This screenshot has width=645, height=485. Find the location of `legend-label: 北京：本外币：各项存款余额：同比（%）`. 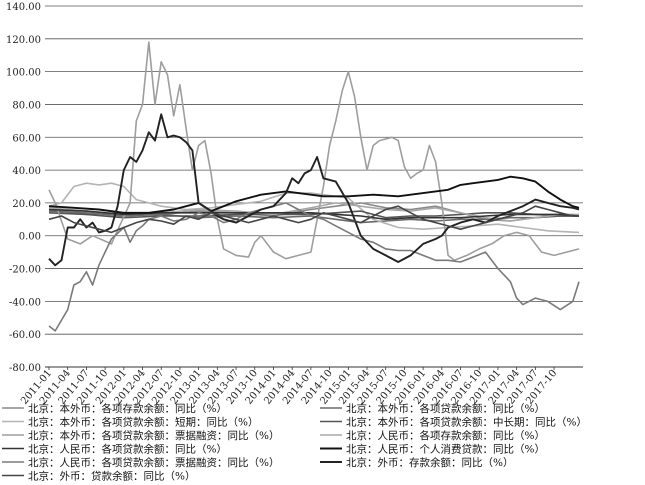

legend-label: 北京：本外币：各项存款余额：同比（%） is located at coordinates (127, 408).